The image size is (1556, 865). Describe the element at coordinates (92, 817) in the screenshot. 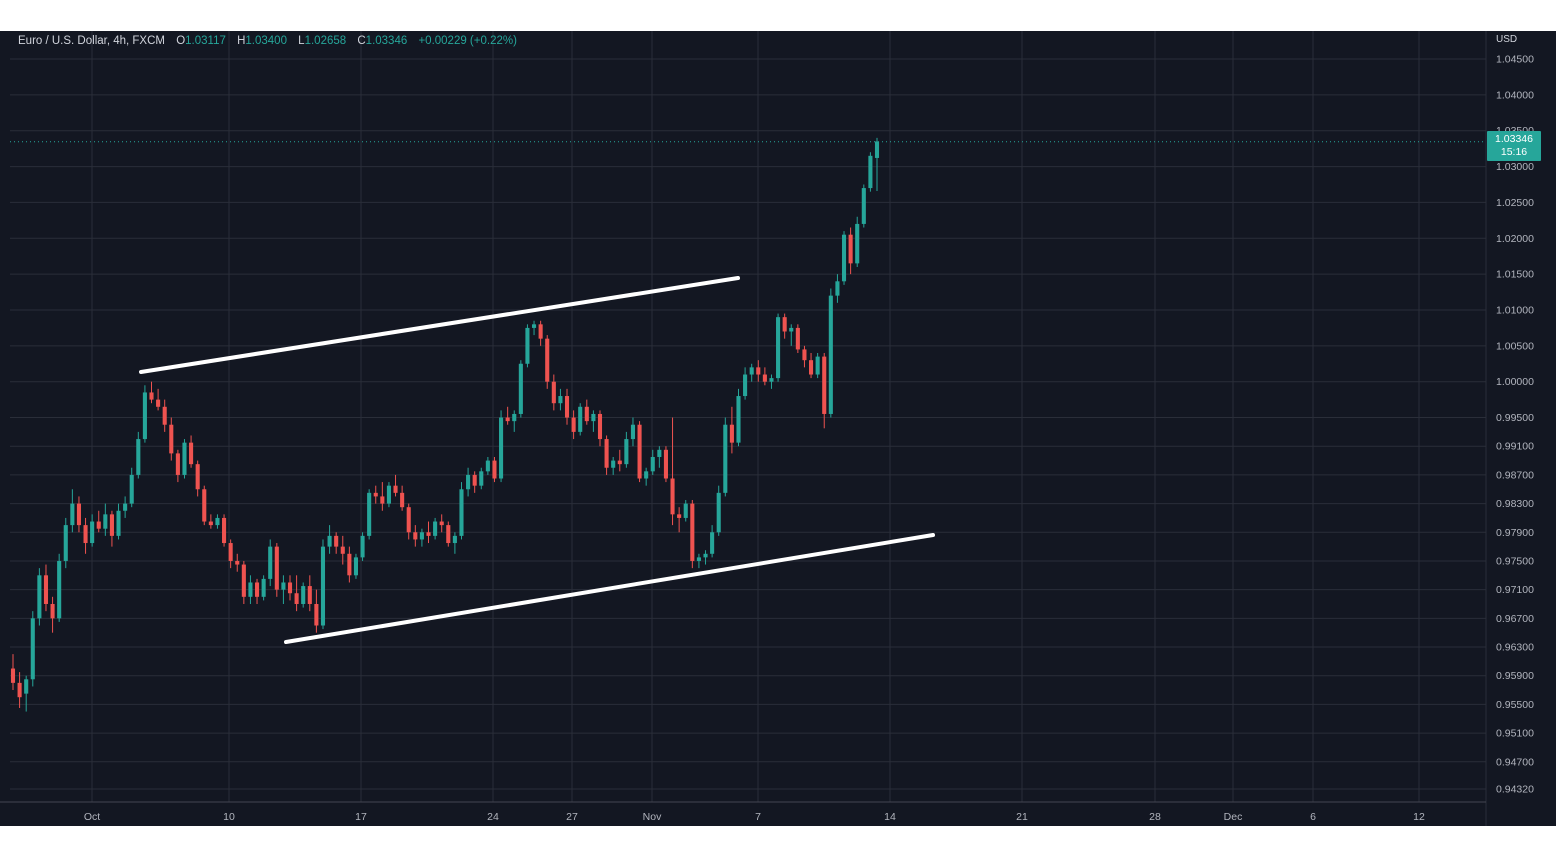

I see `time-tick-label: Oct` at that location.